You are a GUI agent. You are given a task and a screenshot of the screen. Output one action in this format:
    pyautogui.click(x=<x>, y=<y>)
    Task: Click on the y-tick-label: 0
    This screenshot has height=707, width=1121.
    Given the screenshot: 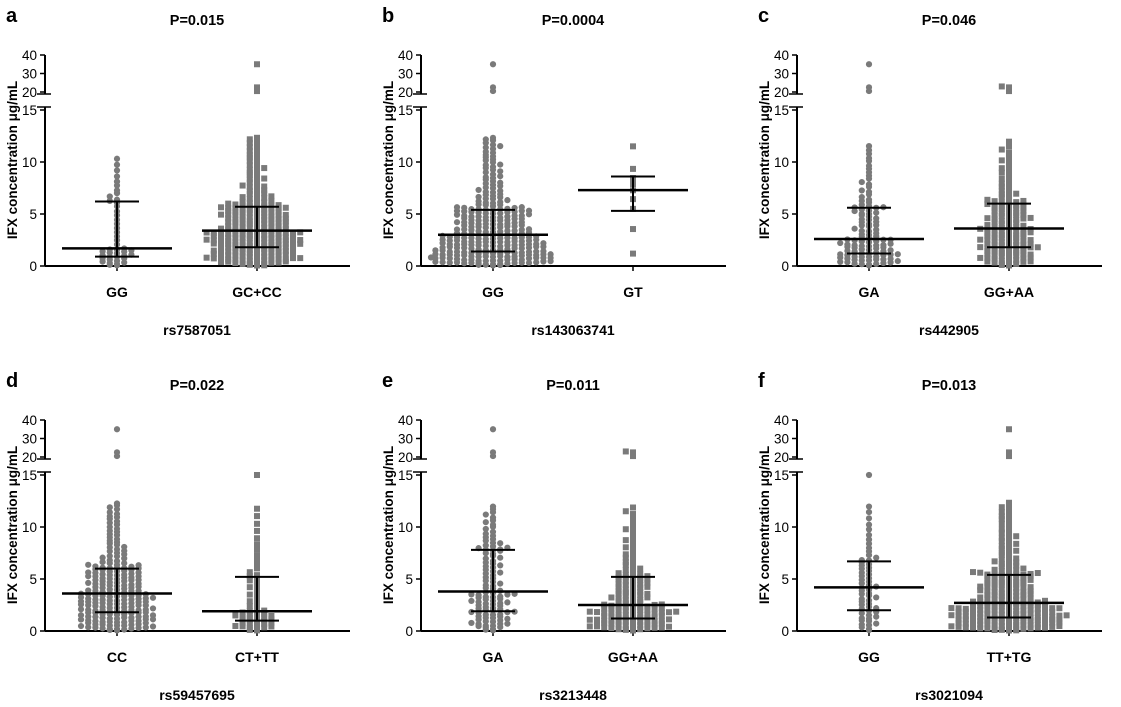 What is the action you would take?
    pyautogui.click(x=33, y=631)
    